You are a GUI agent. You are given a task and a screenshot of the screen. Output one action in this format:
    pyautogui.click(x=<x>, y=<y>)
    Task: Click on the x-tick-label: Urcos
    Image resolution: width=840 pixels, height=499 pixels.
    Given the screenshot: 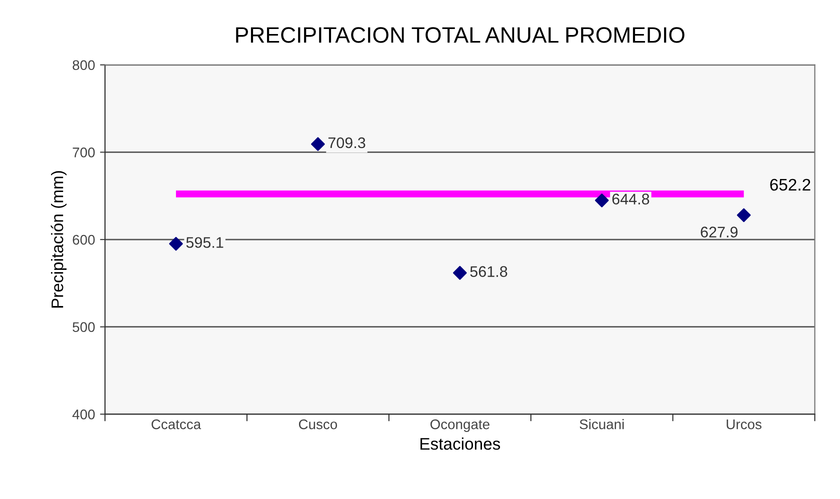 What is the action you would take?
    pyautogui.click(x=744, y=425)
    